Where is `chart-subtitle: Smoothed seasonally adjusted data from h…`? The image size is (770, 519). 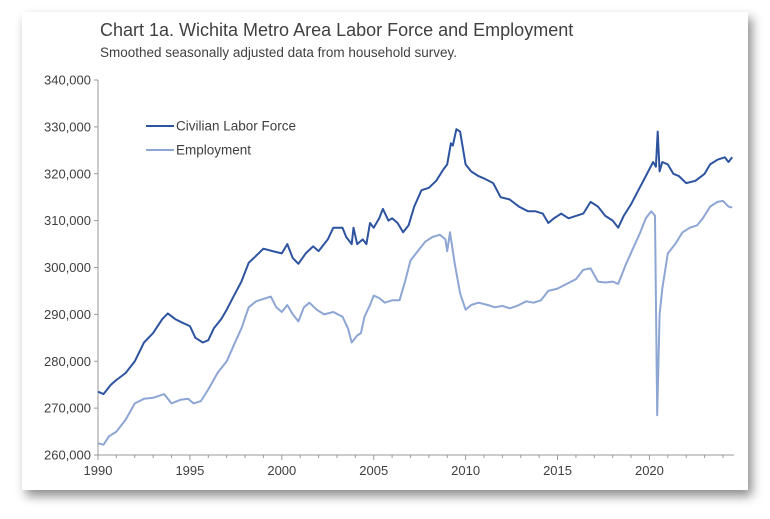
chart-subtitle: Smoothed seasonally adjusted data from h… is located at coordinates (278, 52).